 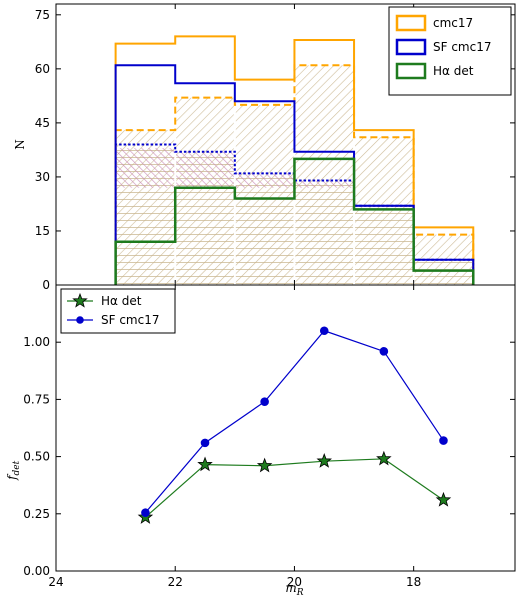 What do you see at coordinates (36, 571) in the screenshot?
I see `y-tick-label: 0.00` at bounding box center [36, 571].